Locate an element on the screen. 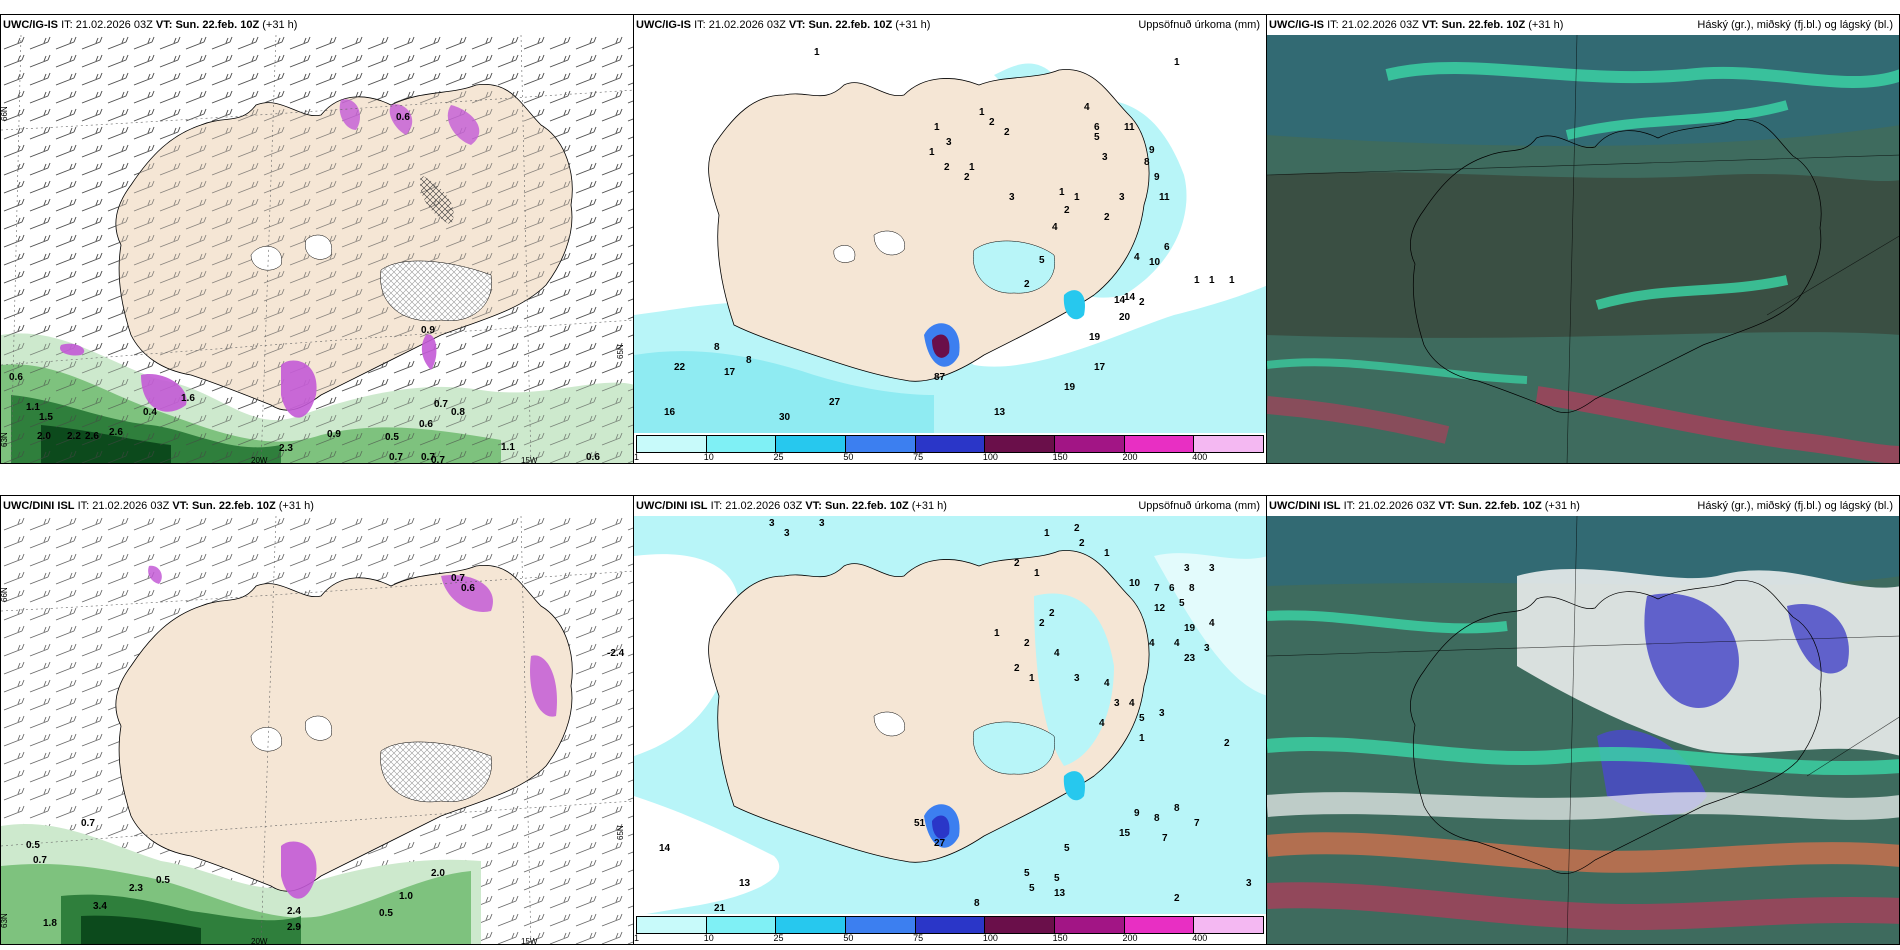 The width and height of the screenshot is (1900, 950). legend-labels: 1 10 25 50 75 100 150 200 400 is located at coordinates (950, 938).